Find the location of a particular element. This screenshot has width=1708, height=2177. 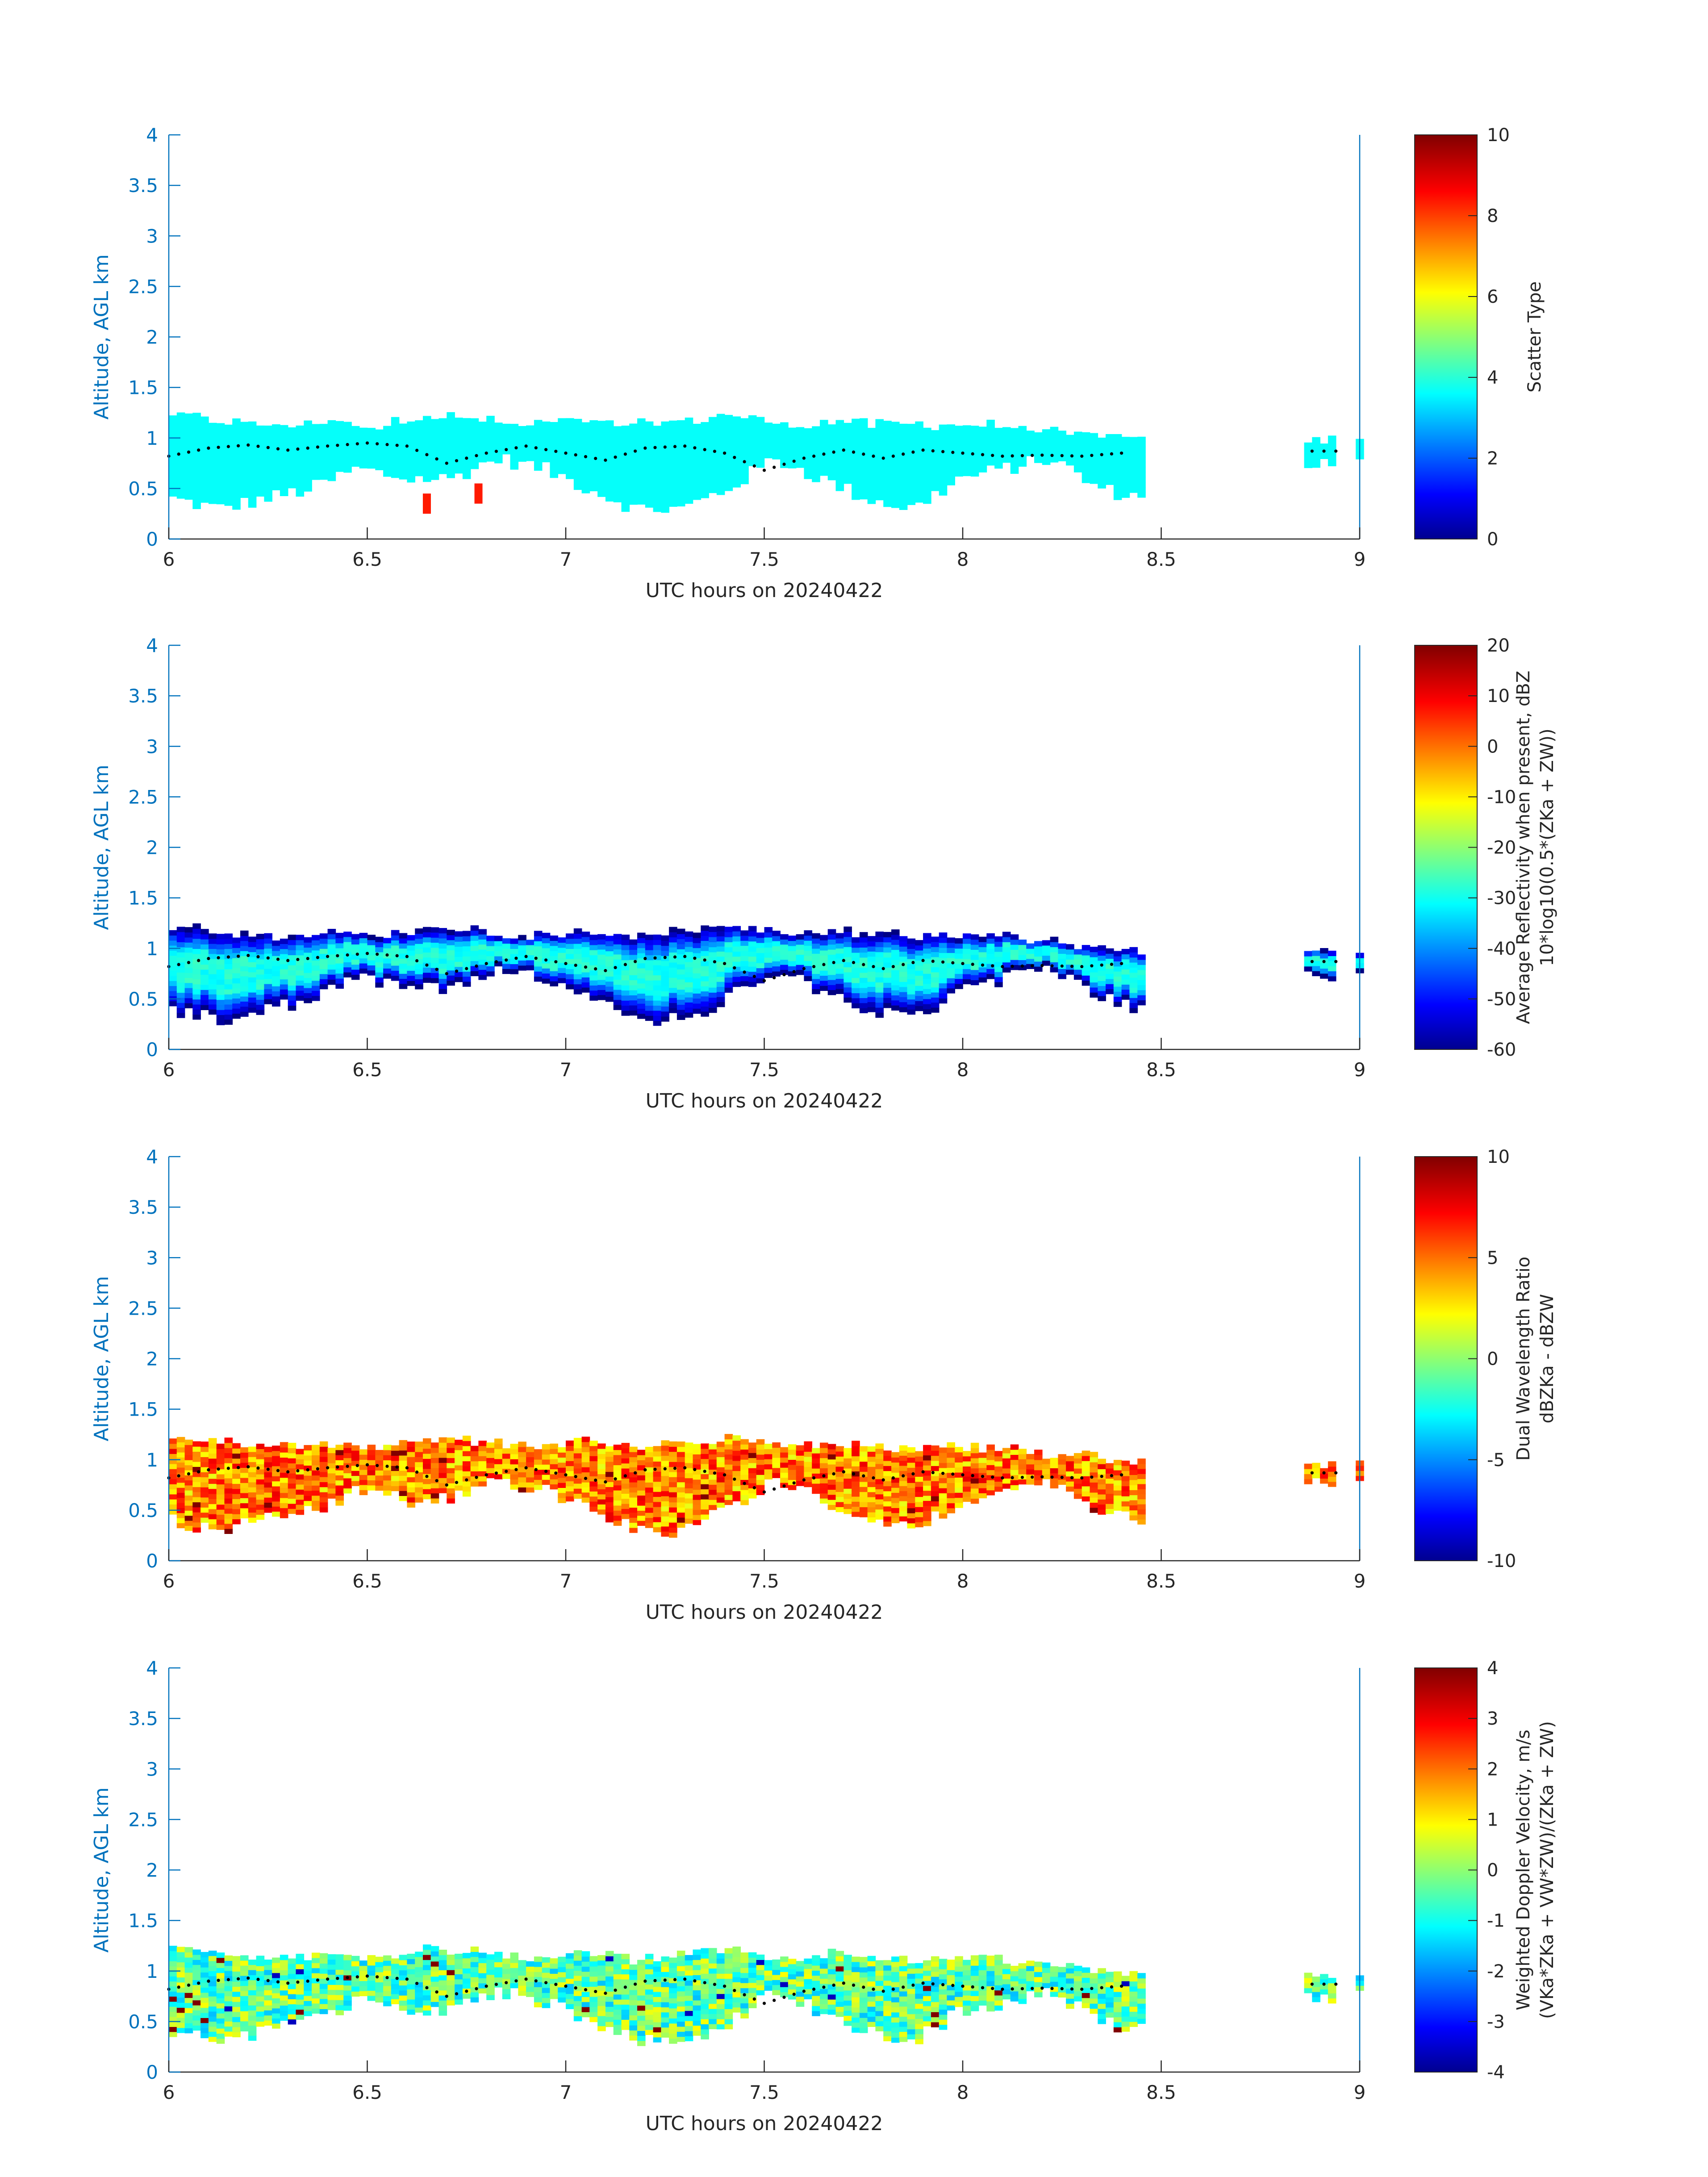

colorbar-tick-label: -60 is located at coordinates (1501, 1050).